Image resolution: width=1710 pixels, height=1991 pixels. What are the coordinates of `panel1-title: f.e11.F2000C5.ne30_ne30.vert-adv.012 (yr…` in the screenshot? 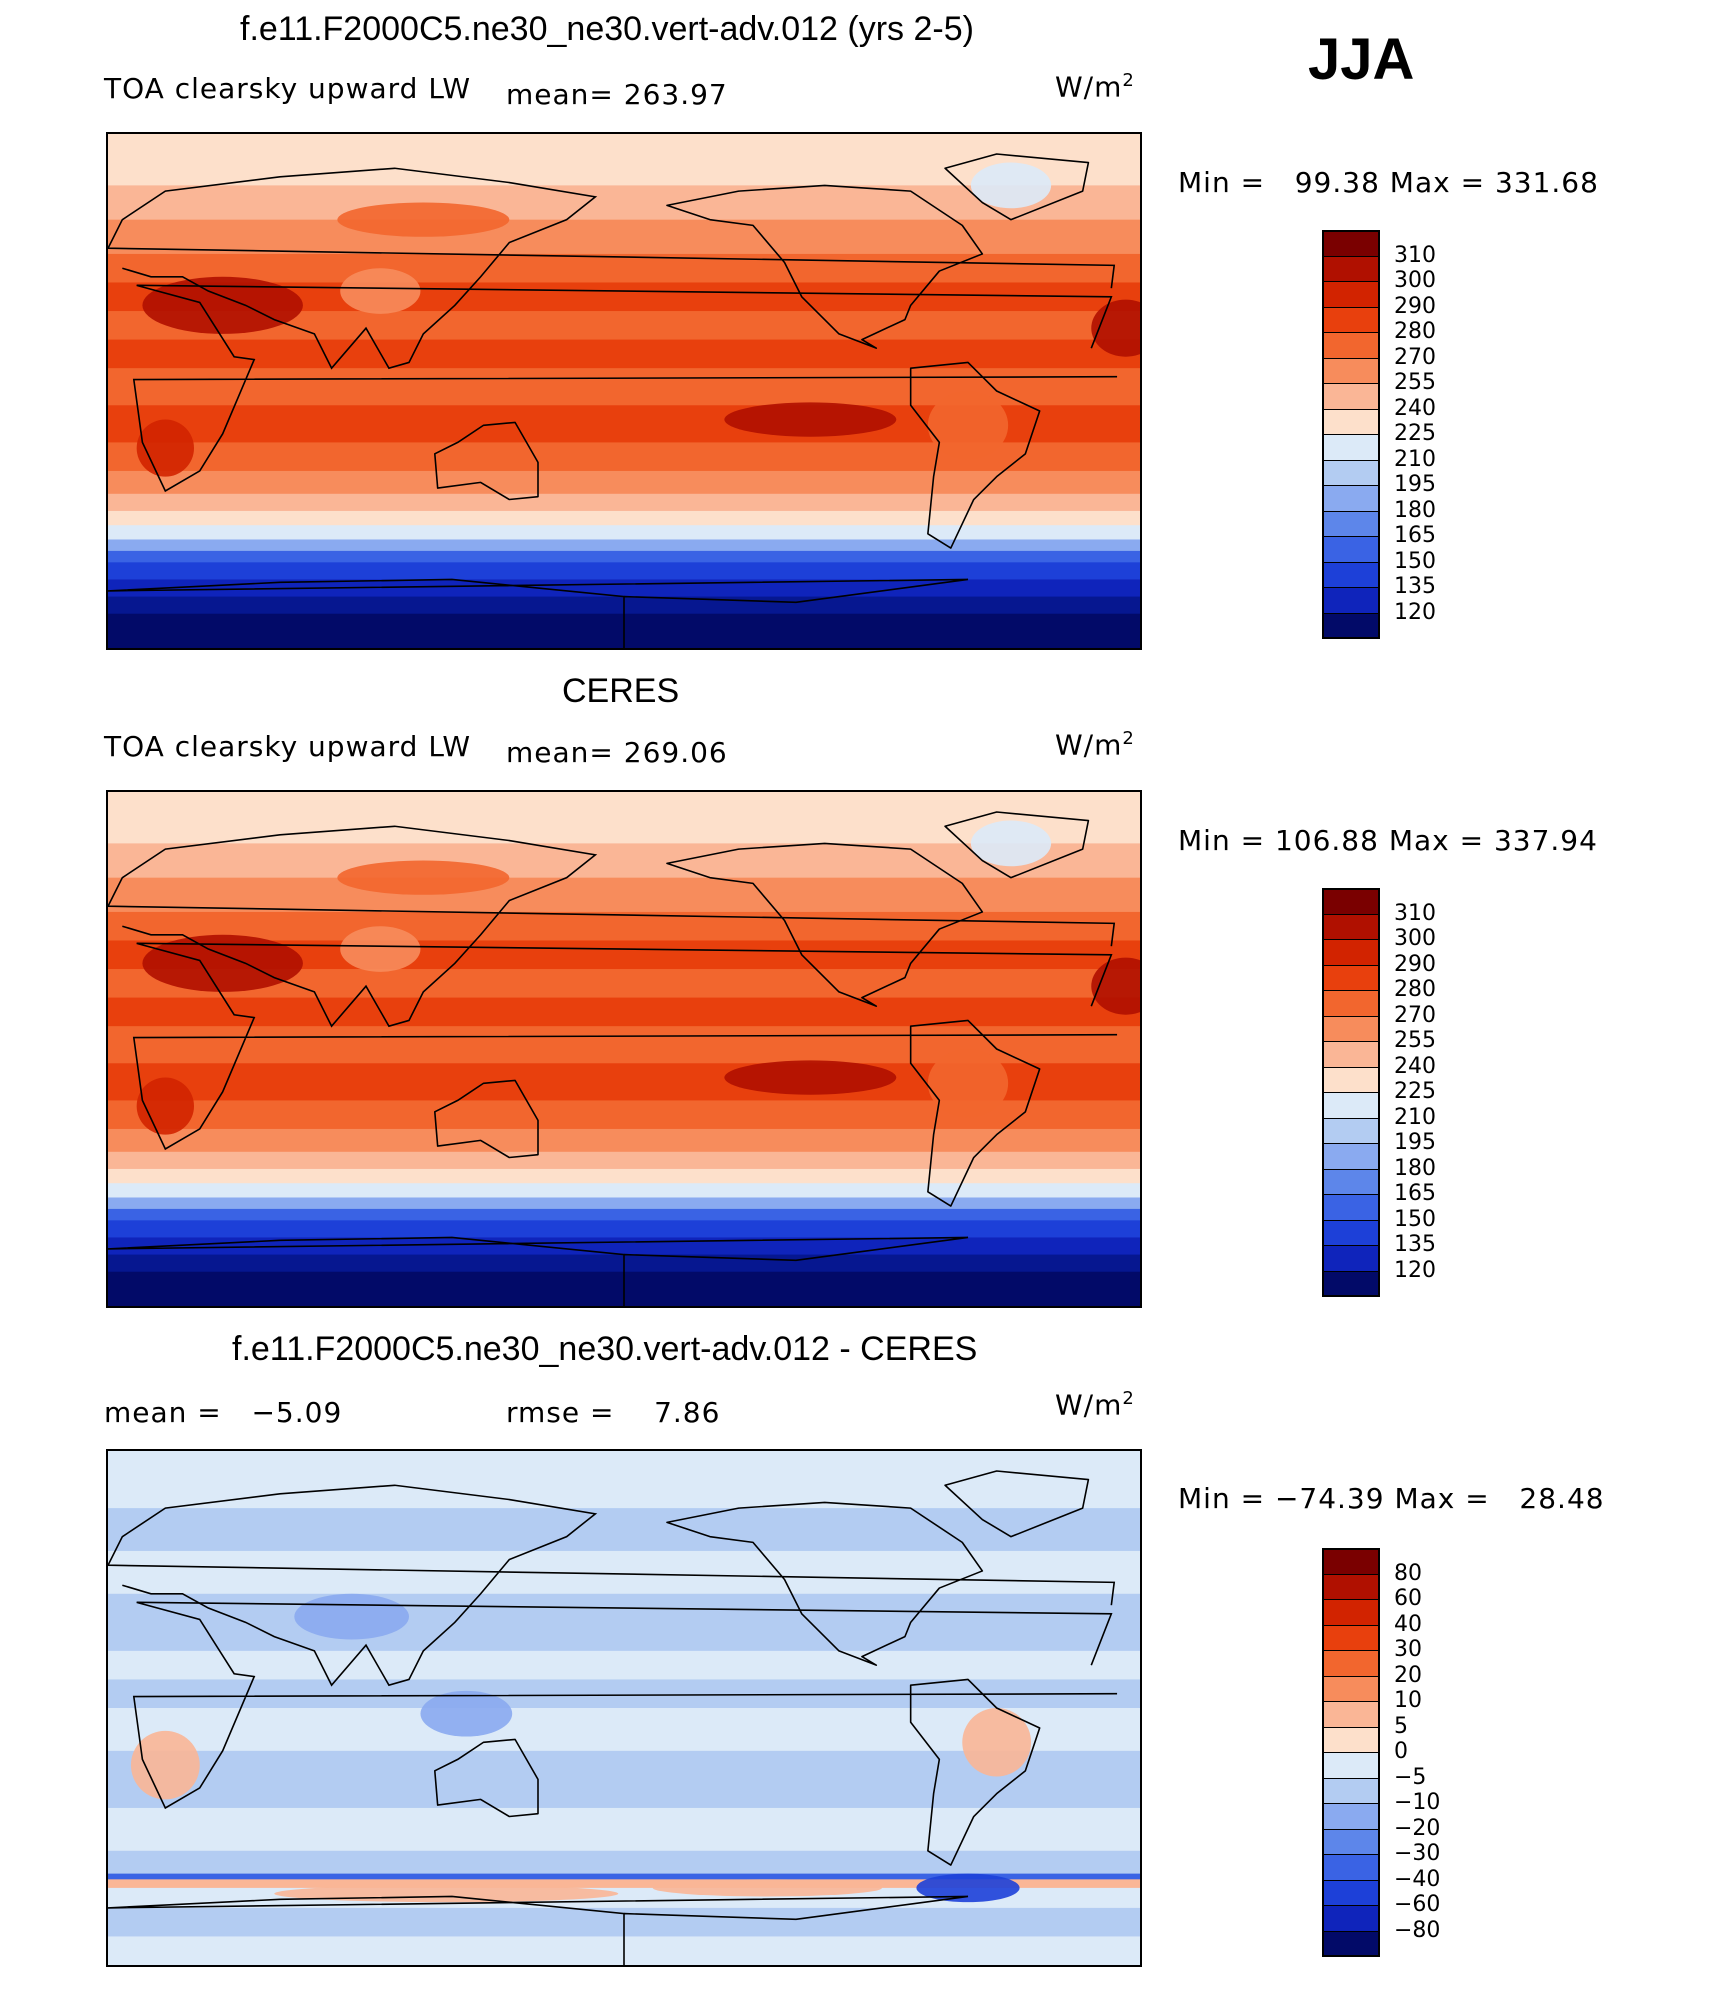 It's located at (607, 29).